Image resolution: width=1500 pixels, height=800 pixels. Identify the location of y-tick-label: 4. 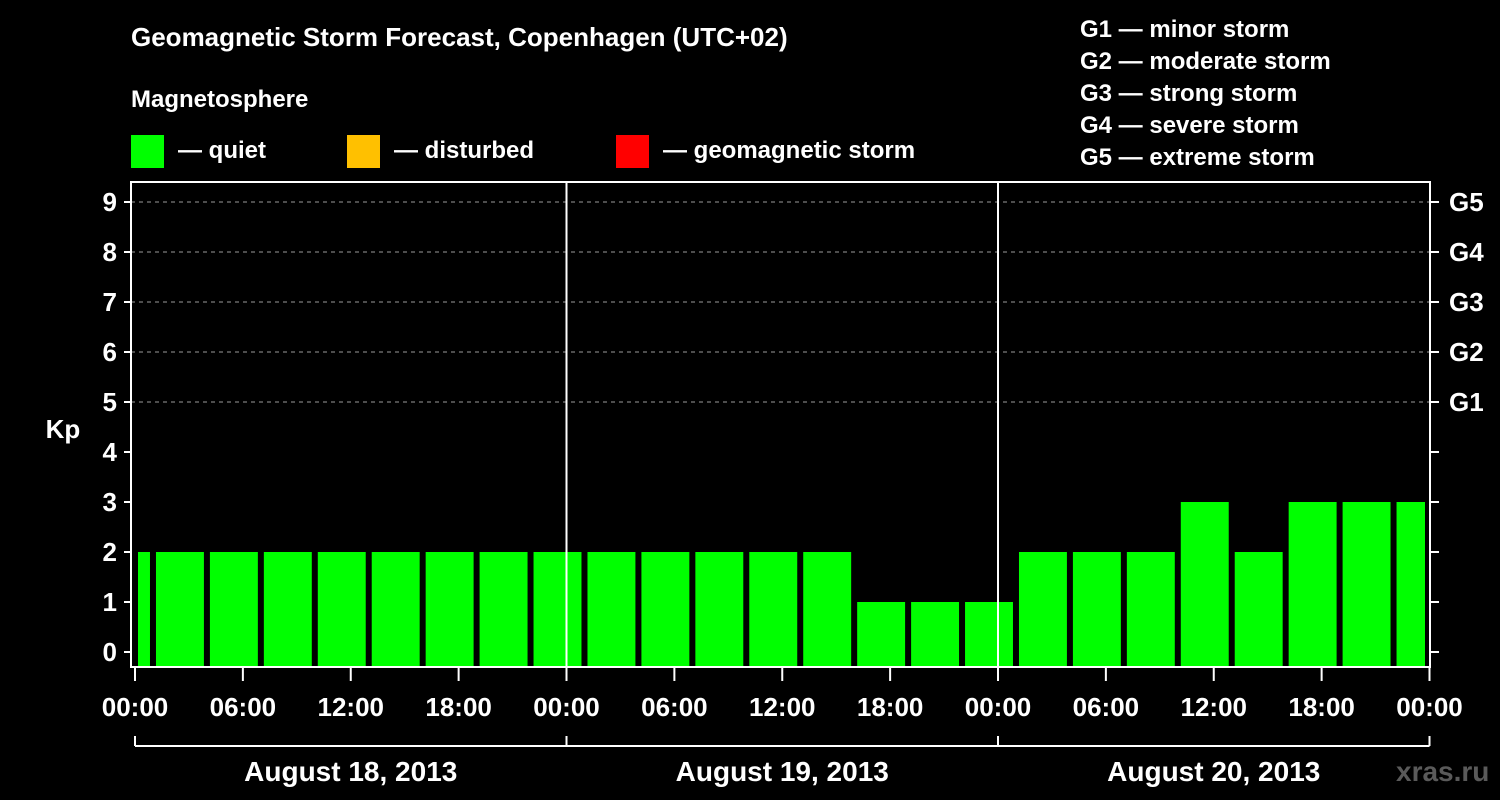
(110, 452).